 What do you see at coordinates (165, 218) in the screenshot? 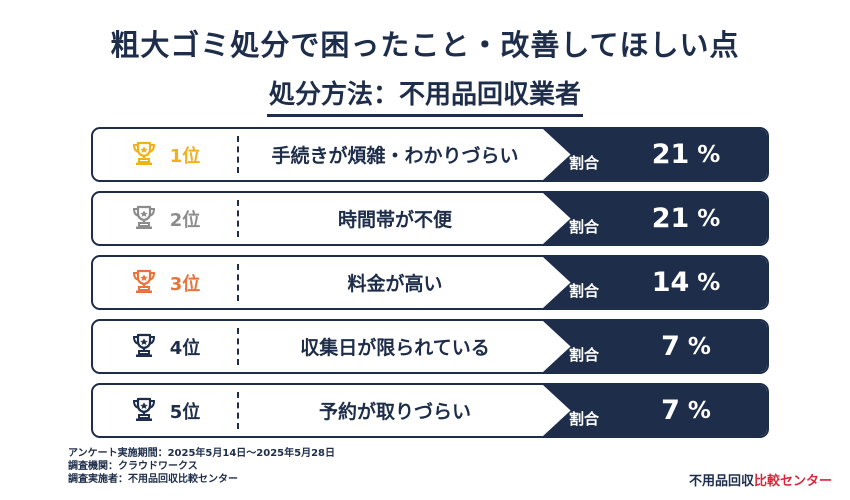
I see `rank-cell: 2位` at bounding box center [165, 218].